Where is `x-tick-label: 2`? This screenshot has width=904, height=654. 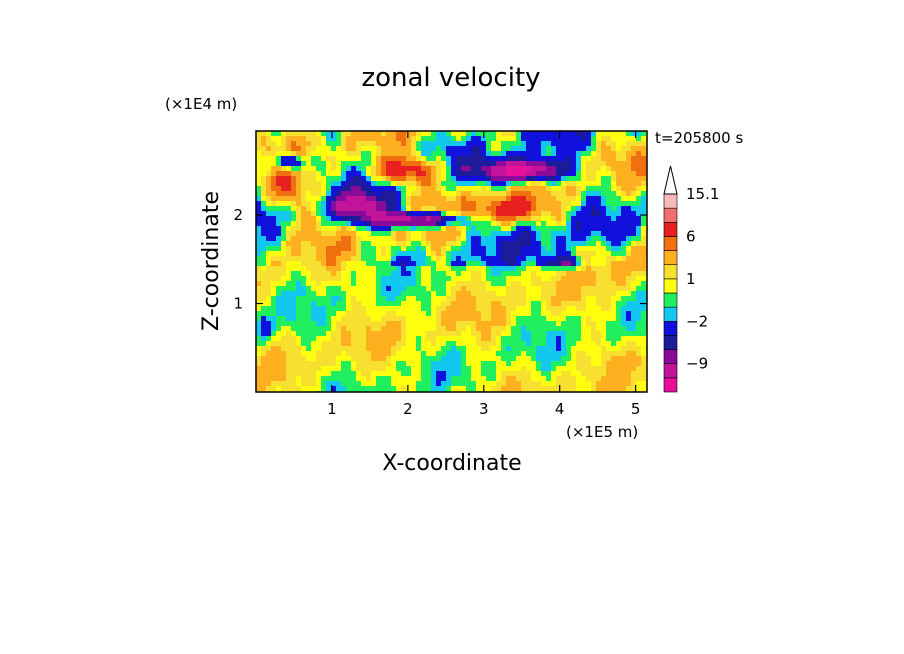
x-tick-label: 2 is located at coordinates (408, 409).